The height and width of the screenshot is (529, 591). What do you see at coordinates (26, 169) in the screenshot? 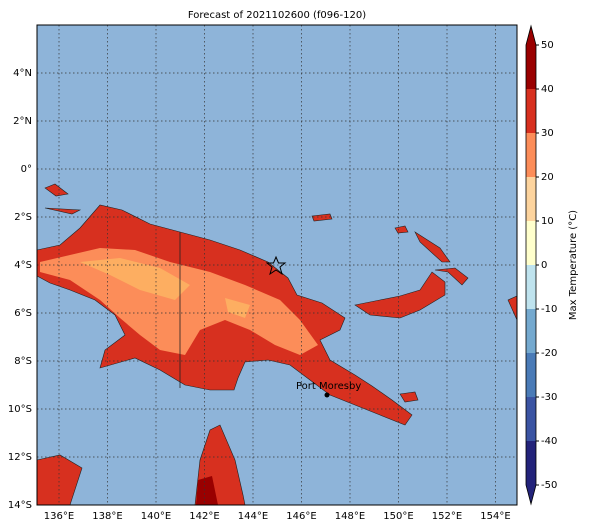
I see `lat-label: 0°` at bounding box center [26, 169].